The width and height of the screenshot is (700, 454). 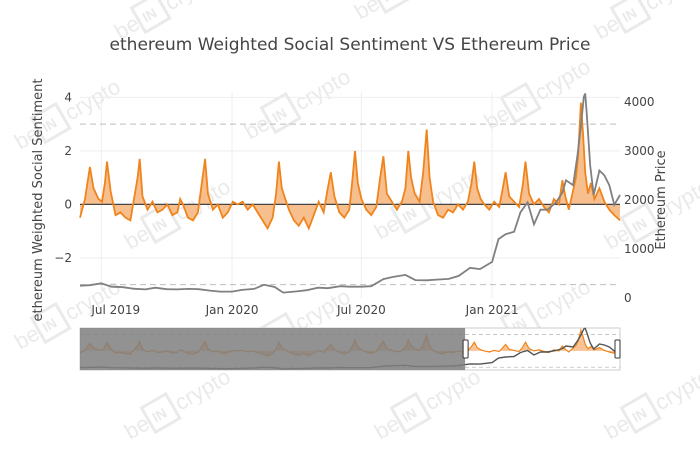 What do you see at coordinates (661, 199) in the screenshot?
I see `y2-axis-title: Ethereum Price` at bounding box center [661, 199].